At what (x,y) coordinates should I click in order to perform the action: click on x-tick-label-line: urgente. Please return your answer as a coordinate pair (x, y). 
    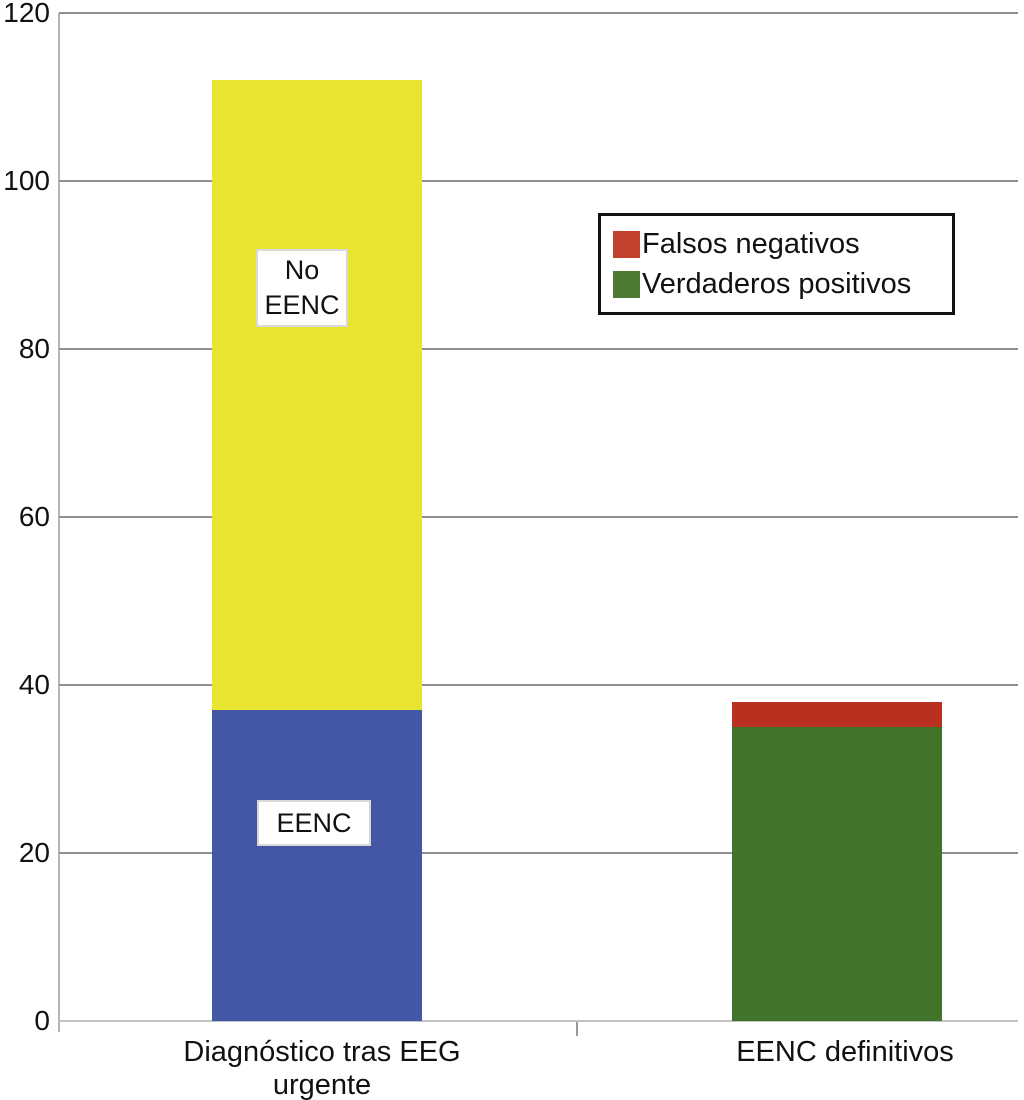
    Looking at the image, I should click on (322, 1084).